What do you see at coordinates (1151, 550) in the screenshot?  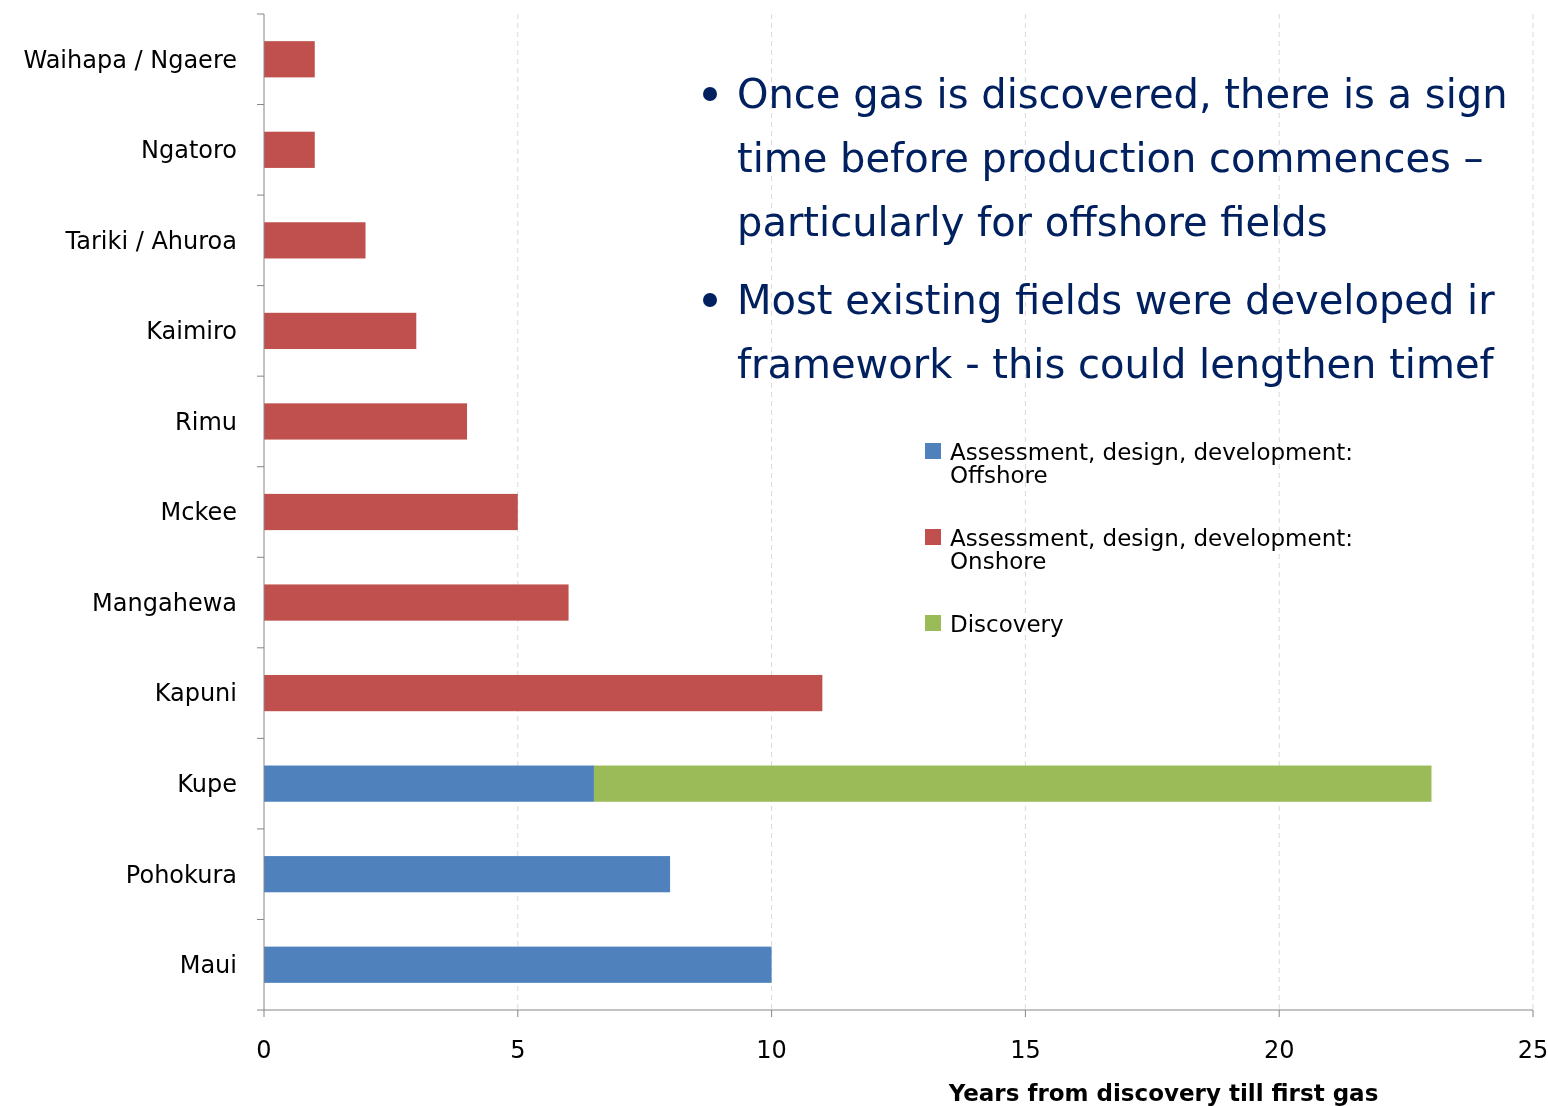 I see `legend-label: Assessment, design, development: Onshore` at bounding box center [1151, 550].